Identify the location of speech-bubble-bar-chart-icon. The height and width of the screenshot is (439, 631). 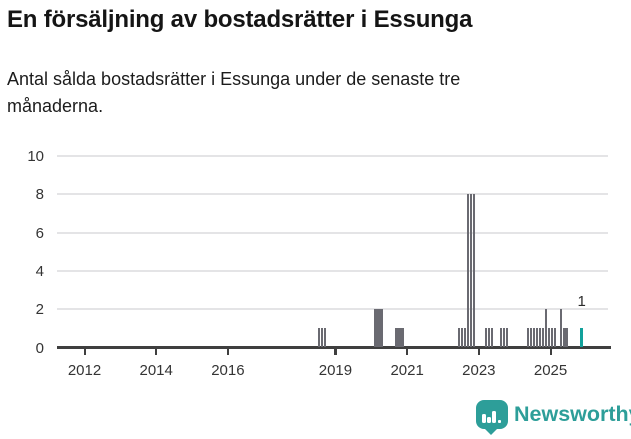
(492, 414).